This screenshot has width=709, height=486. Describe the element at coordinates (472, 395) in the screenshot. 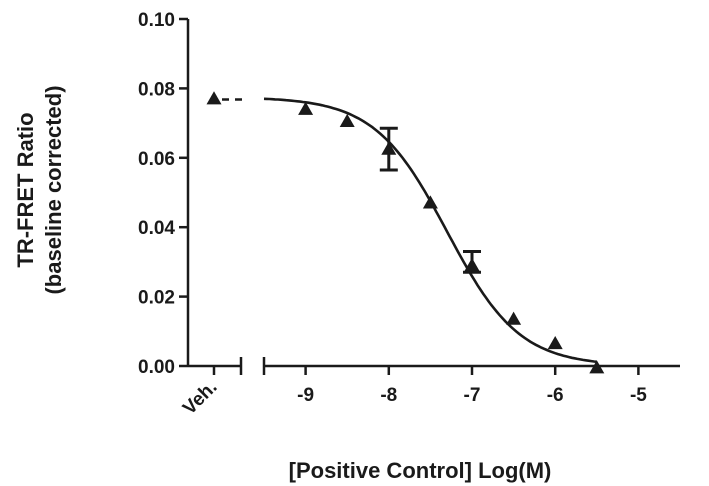

I see `x-tick-label: -7` at that location.